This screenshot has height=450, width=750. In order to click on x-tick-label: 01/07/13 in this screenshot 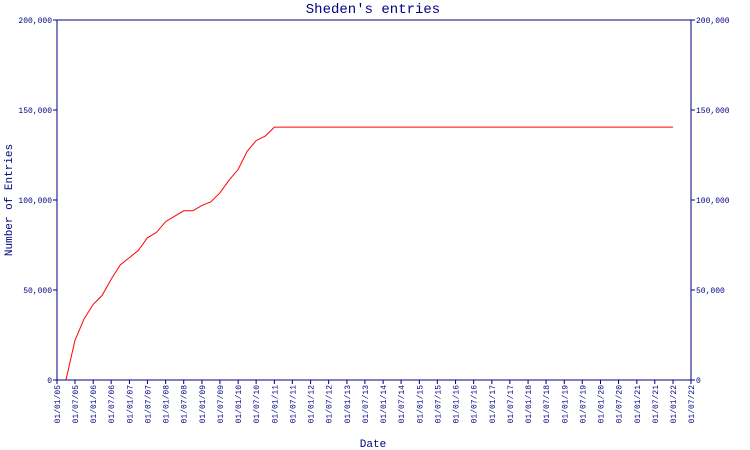, I will do `click(366, 404)`.